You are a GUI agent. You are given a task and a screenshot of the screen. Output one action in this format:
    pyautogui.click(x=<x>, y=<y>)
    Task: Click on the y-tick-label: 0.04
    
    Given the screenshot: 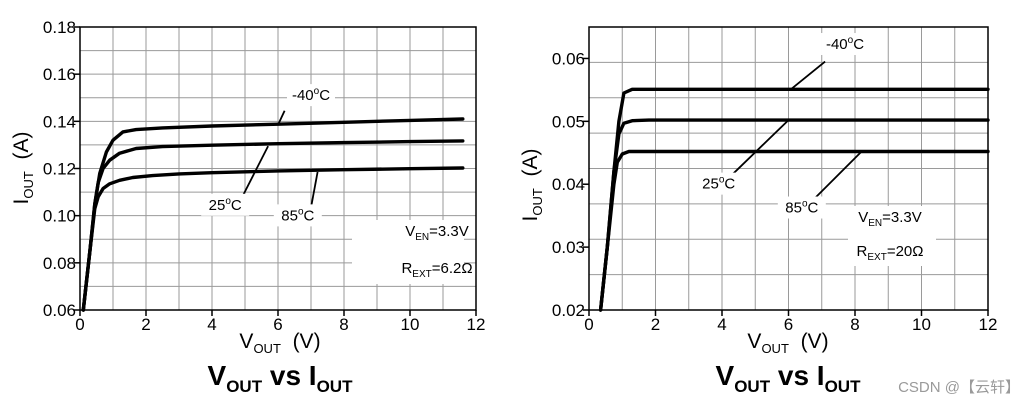 What is the action you would take?
    pyautogui.click(x=568, y=184)
    